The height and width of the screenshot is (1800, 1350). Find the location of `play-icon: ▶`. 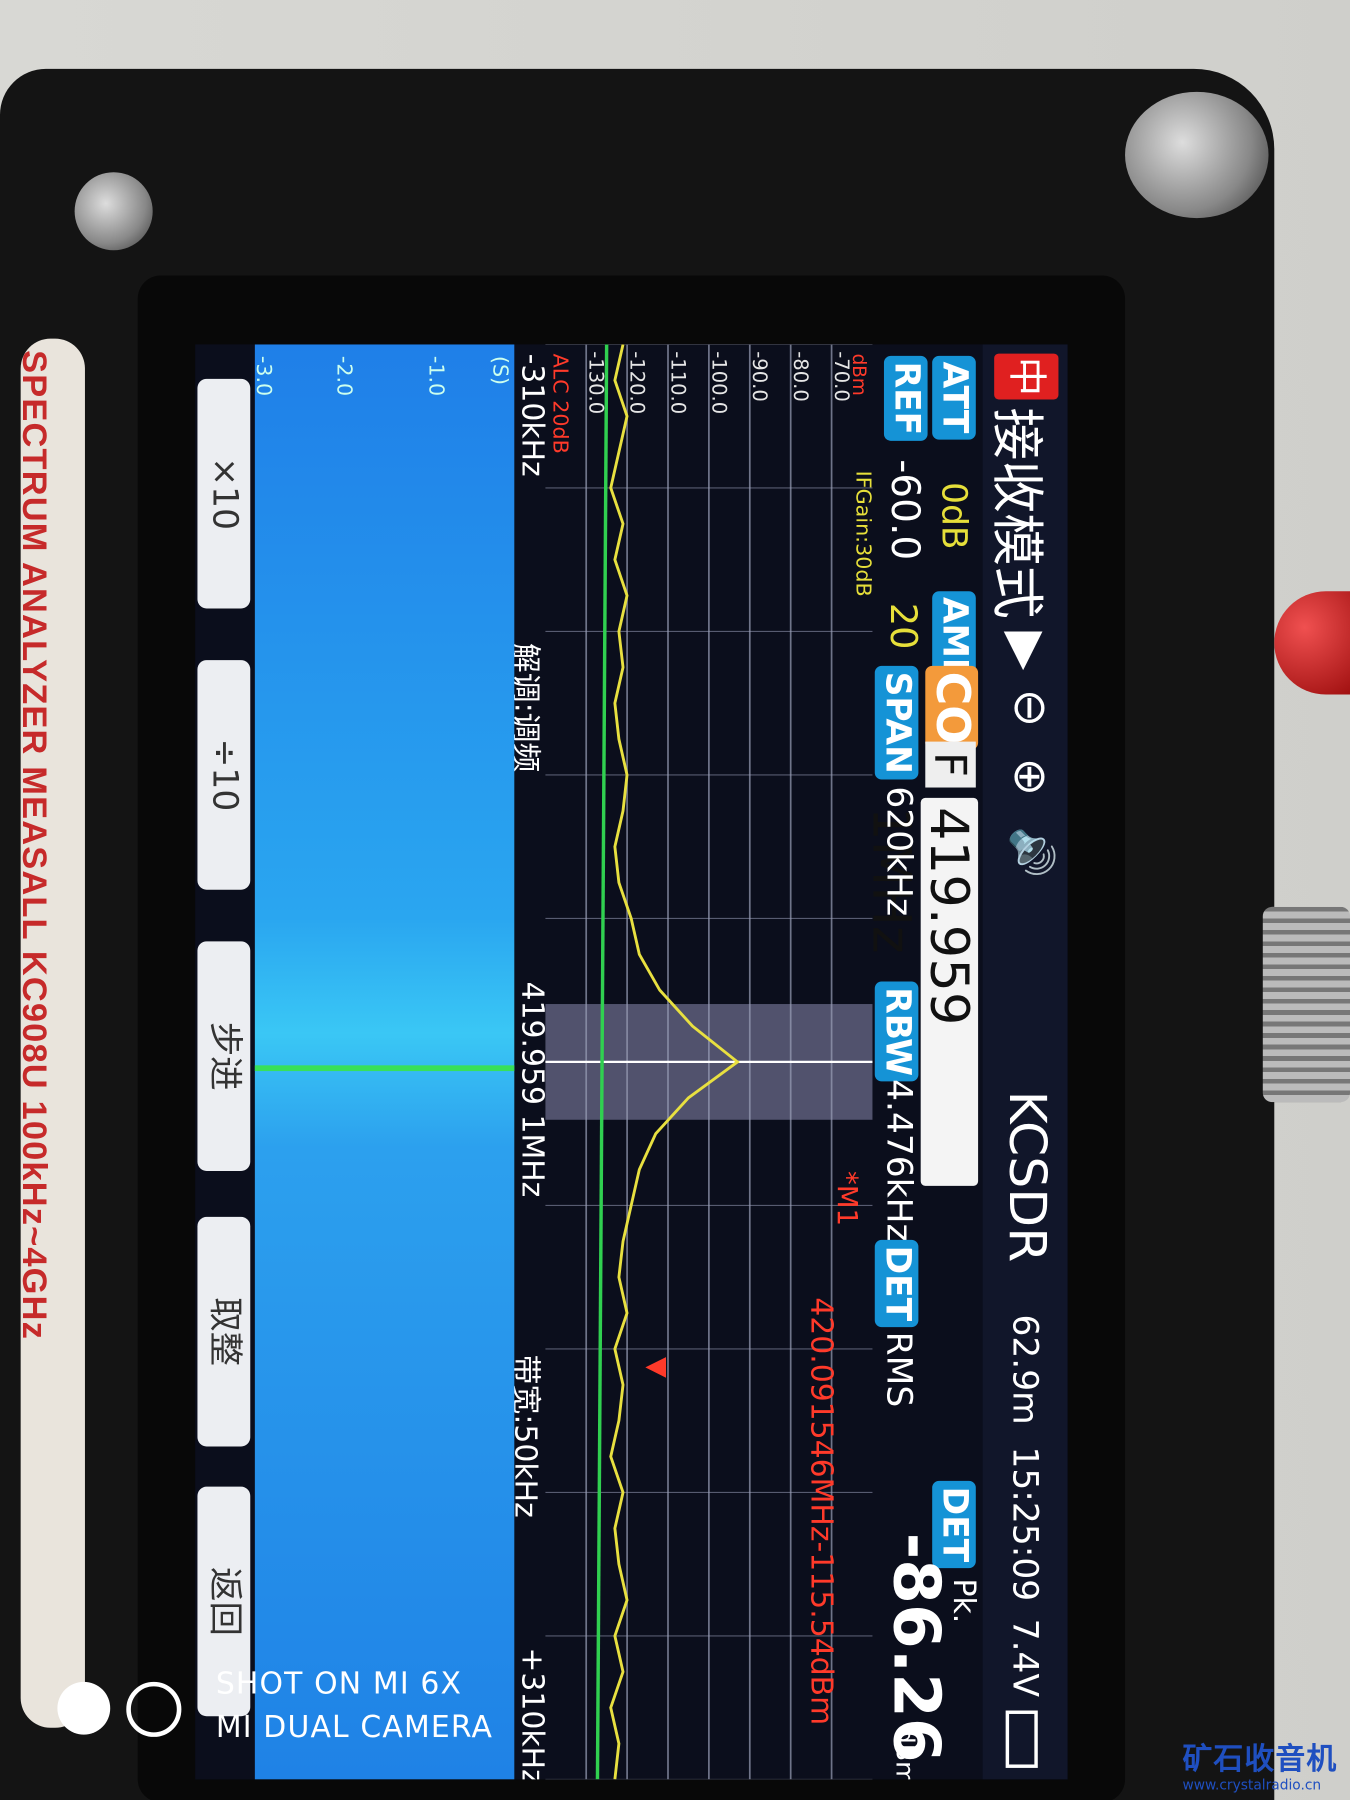

play-icon: ▶ is located at coordinates (1027, 651).